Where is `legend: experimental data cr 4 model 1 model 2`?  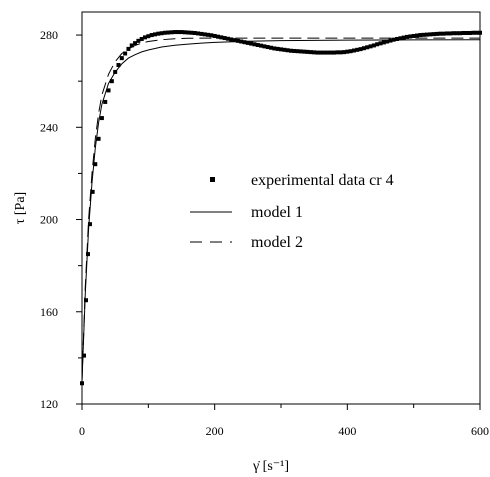
legend: experimental data cr 4 model 1 model 2 is located at coordinates (292, 211).